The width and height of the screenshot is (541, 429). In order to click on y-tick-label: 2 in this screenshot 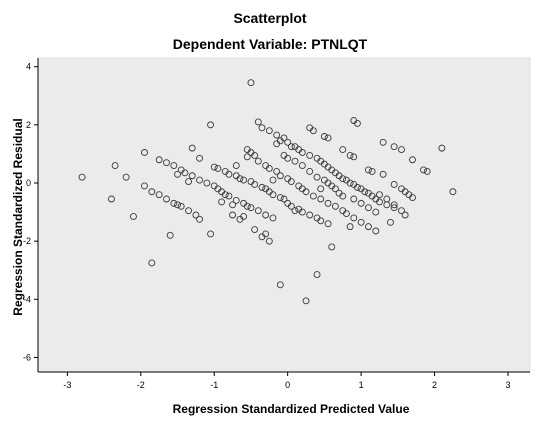, I will do `click(28, 125)`.